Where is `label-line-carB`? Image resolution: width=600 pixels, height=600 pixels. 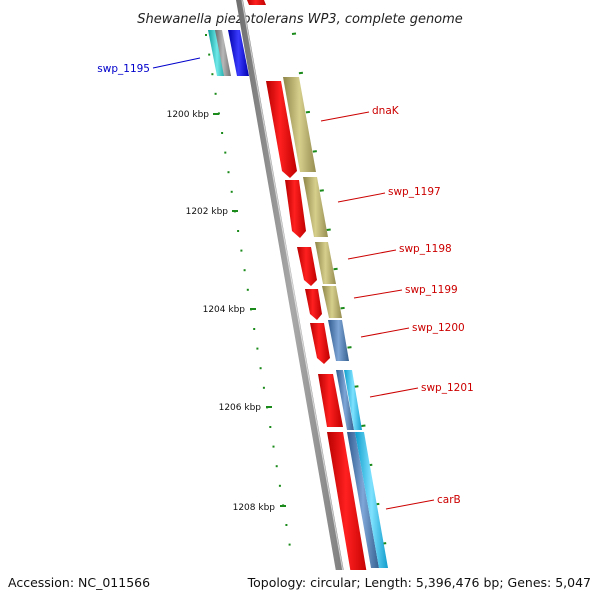
label-line-carB is located at coordinates (410, 504).